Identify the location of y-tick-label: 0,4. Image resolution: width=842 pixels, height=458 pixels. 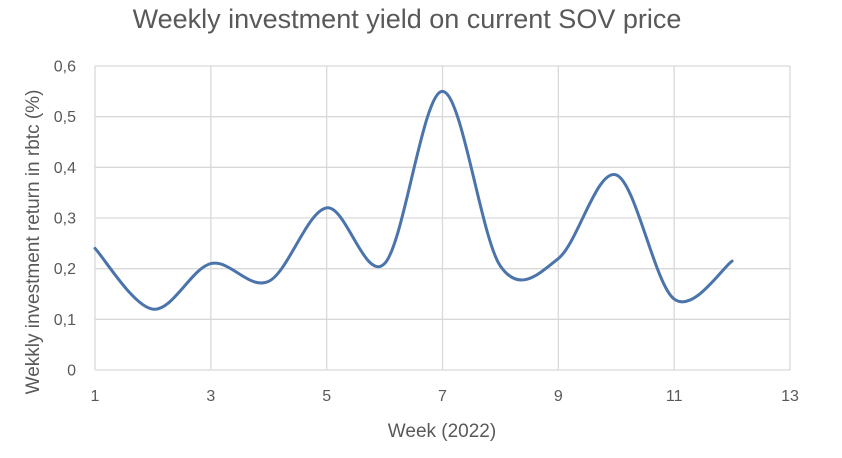
(65, 168).